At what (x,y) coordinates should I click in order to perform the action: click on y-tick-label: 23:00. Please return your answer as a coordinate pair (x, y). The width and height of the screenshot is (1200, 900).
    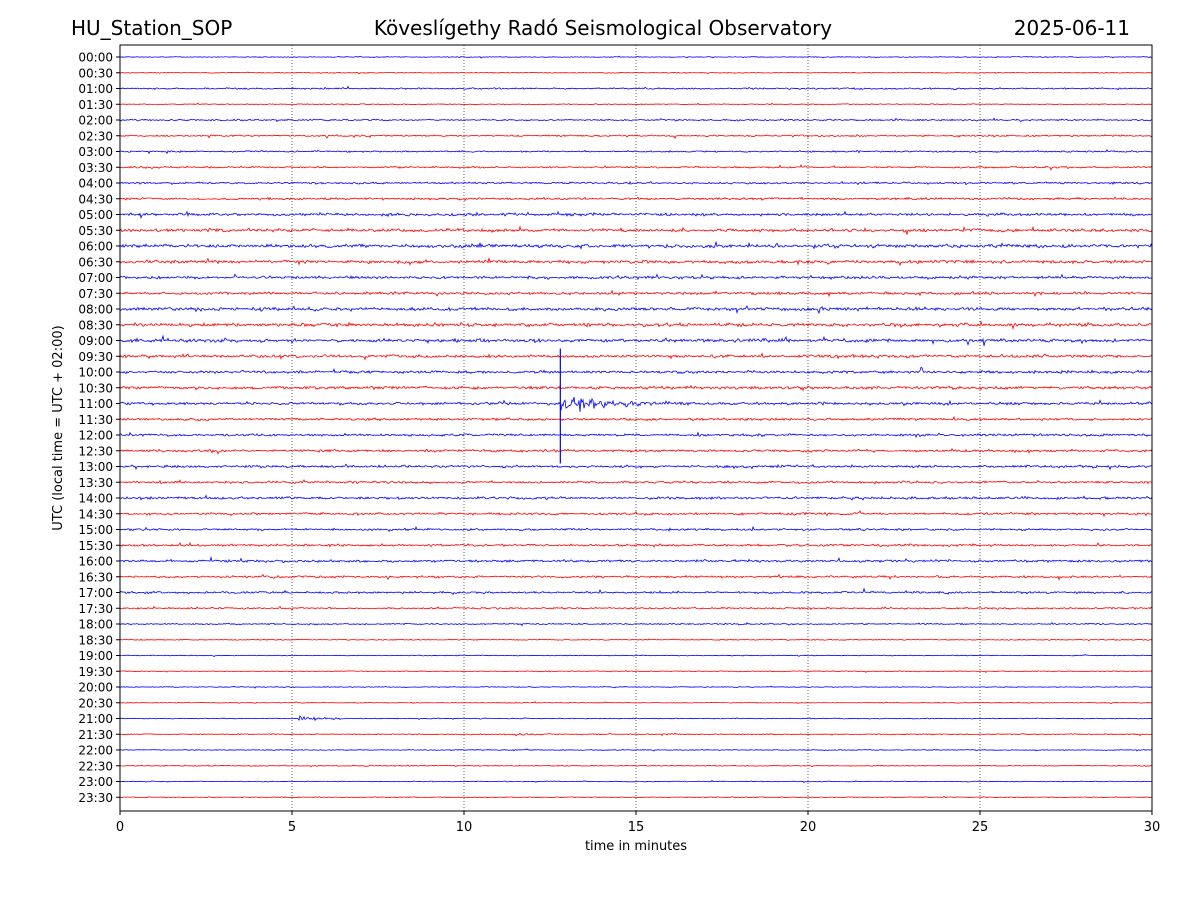
    Looking at the image, I should click on (95, 782).